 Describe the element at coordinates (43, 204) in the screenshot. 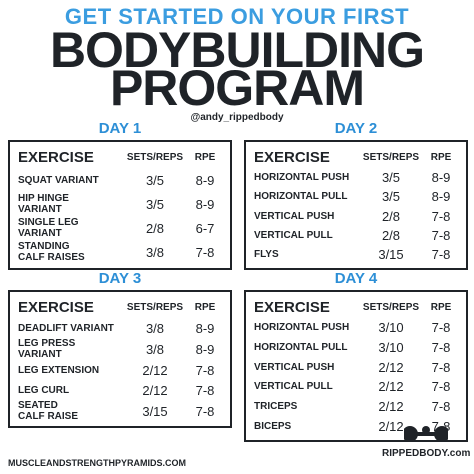

I see `exercise-name: HIP HINGE VARIANT` at that location.